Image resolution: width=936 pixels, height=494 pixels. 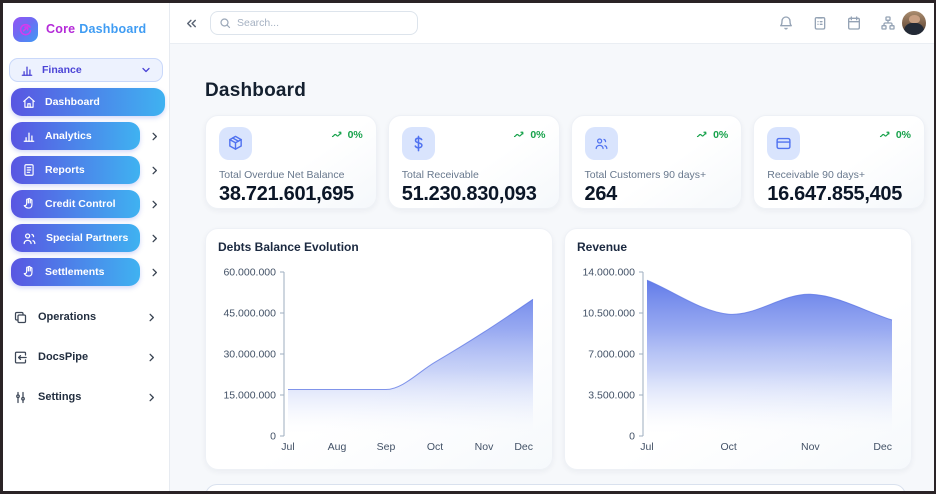 I want to click on sidebar-item-credit-control: Credit Control, so click(x=75, y=204).